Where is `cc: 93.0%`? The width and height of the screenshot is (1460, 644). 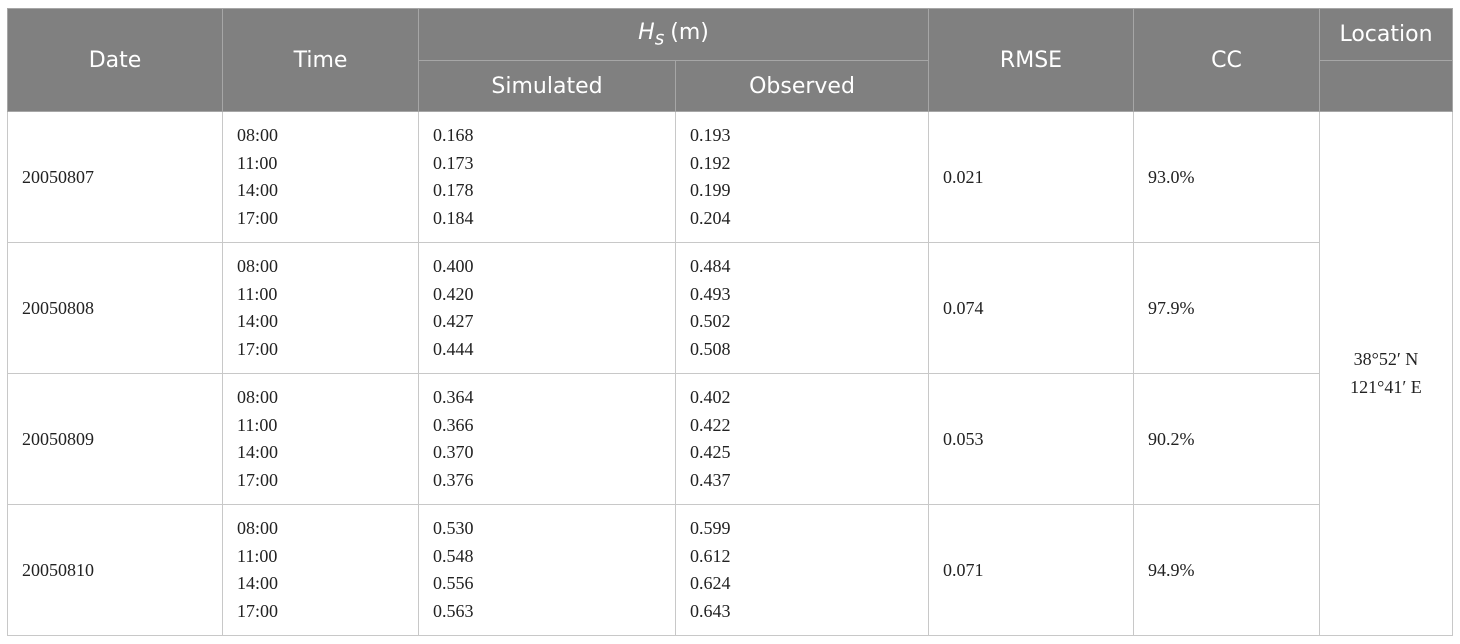
cc: 93.0% is located at coordinates (1171, 176).